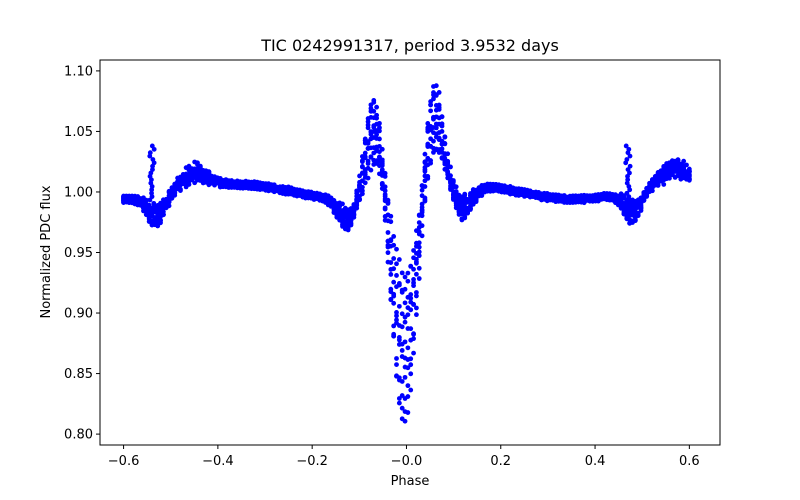 Image resolution: width=800 pixels, height=500 pixels. What do you see at coordinates (78, 435) in the screenshot?
I see `y-tick-label: 0.80` at bounding box center [78, 435].